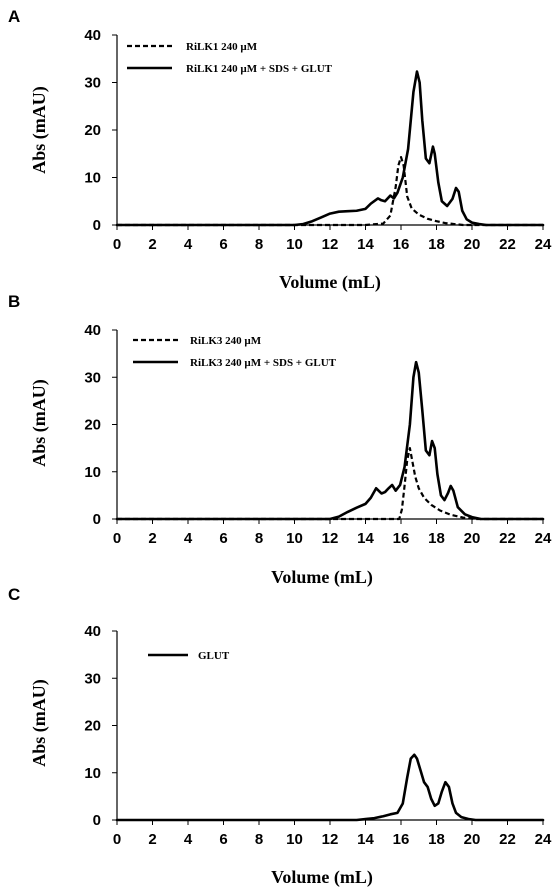  What do you see at coordinates (226, 341) in the screenshot?
I see `legend-label: RiLK3 240 µM` at bounding box center [226, 341].